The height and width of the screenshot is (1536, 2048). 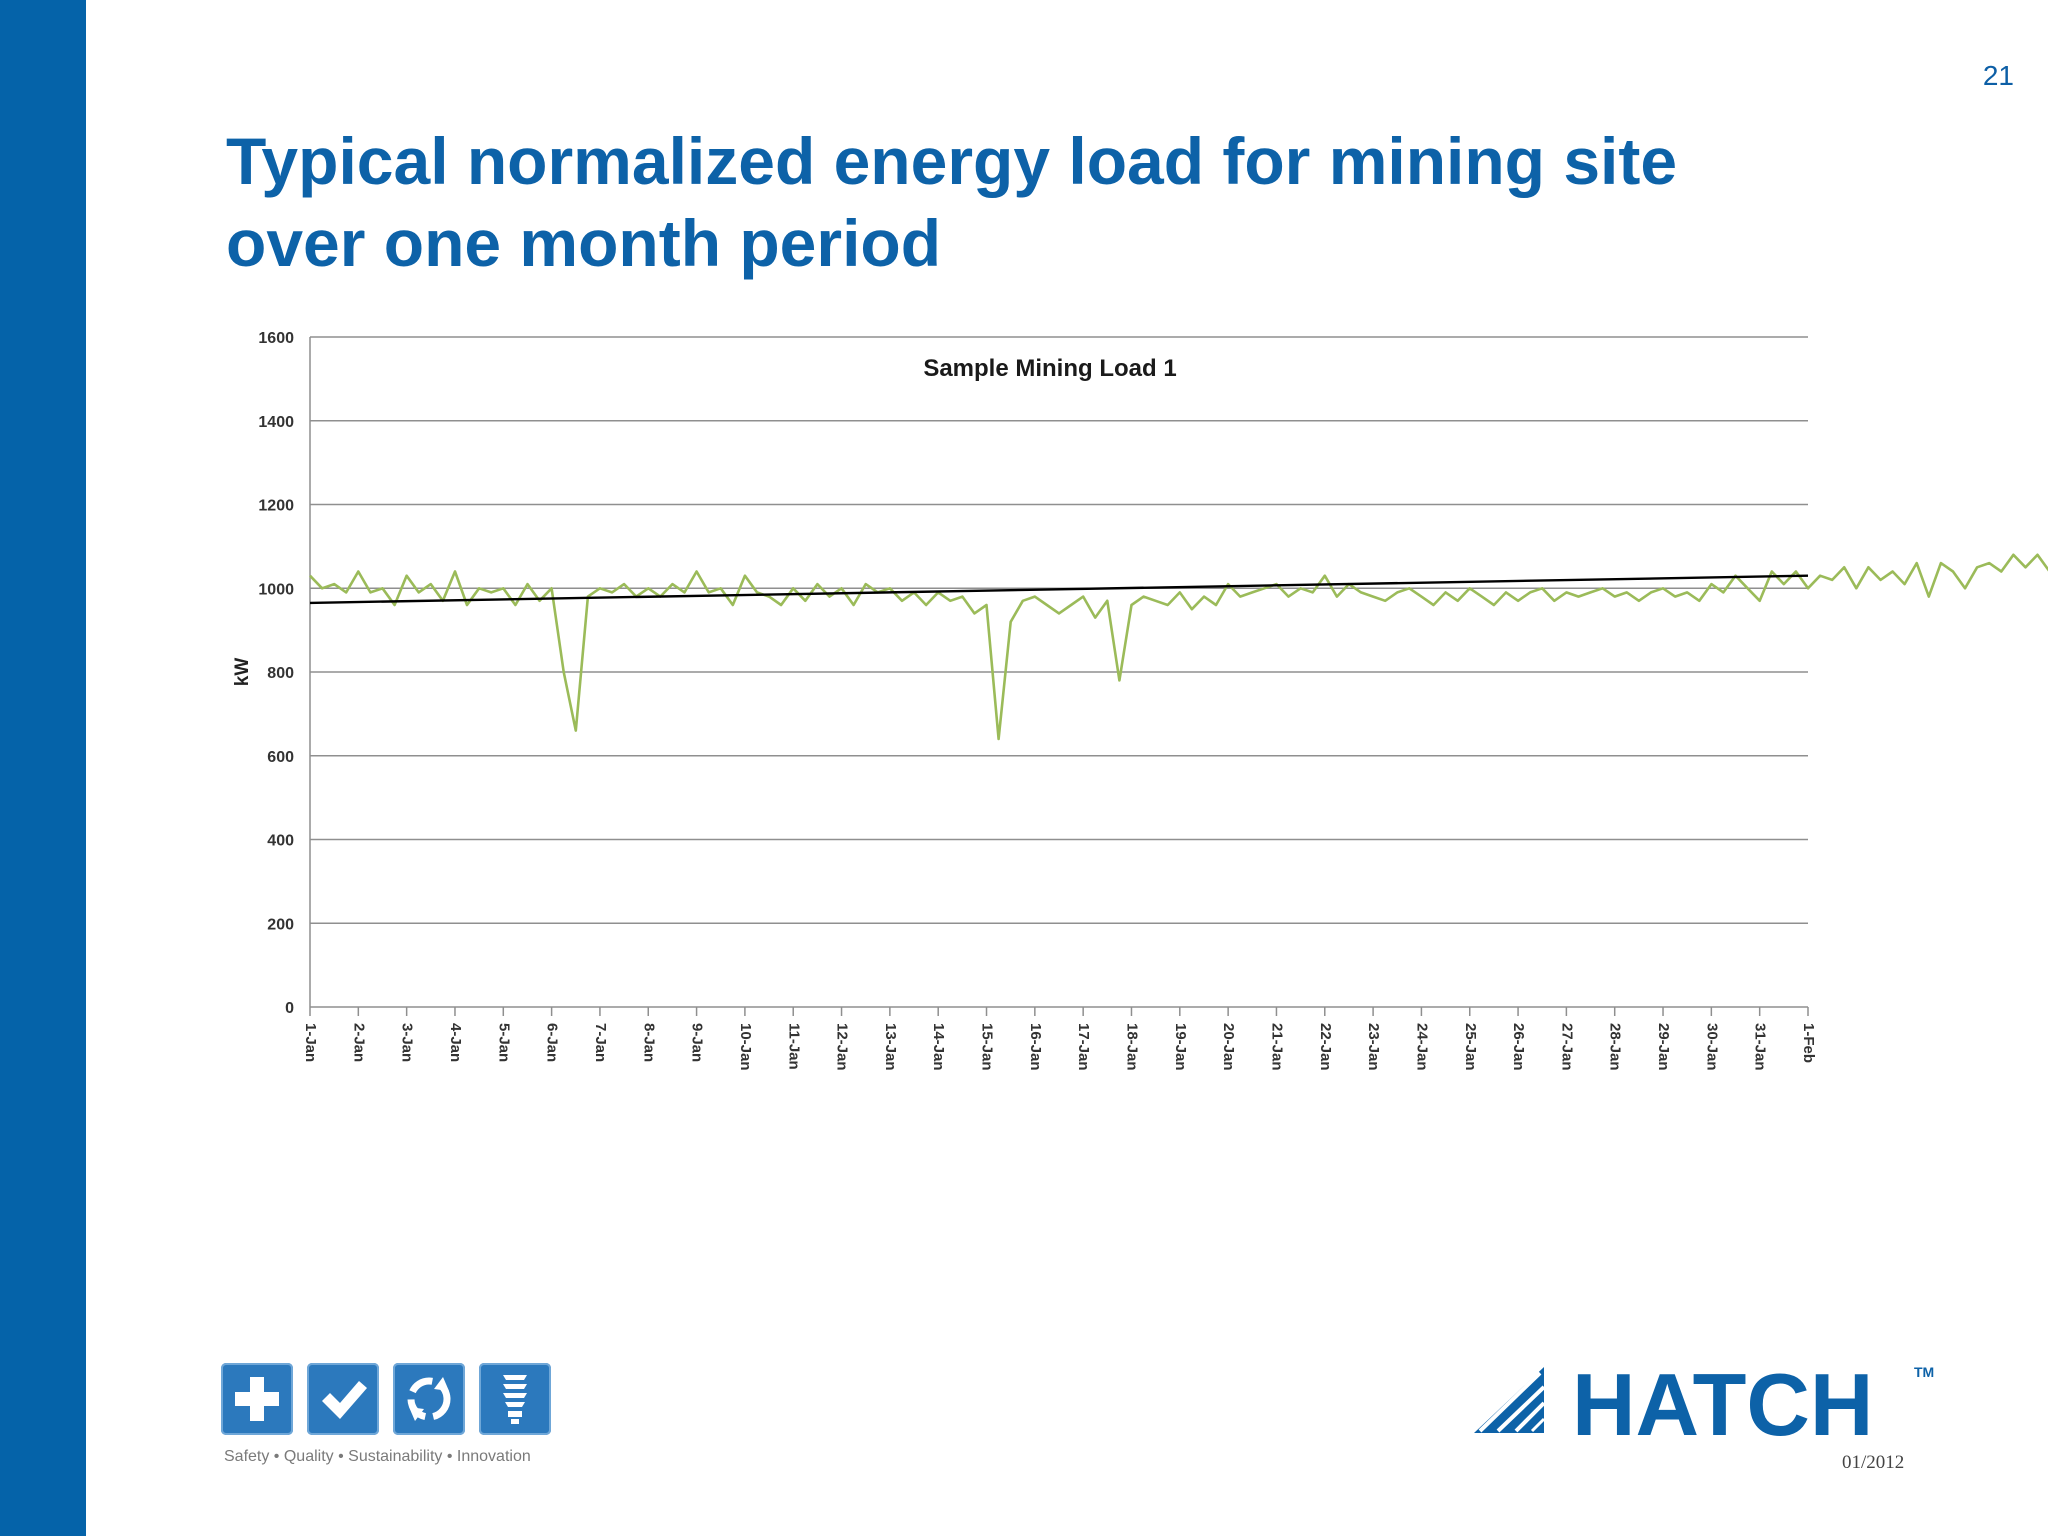 What do you see at coordinates (745, 1047) in the screenshot?
I see `x-tick-label: 10-Jan` at bounding box center [745, 1047].